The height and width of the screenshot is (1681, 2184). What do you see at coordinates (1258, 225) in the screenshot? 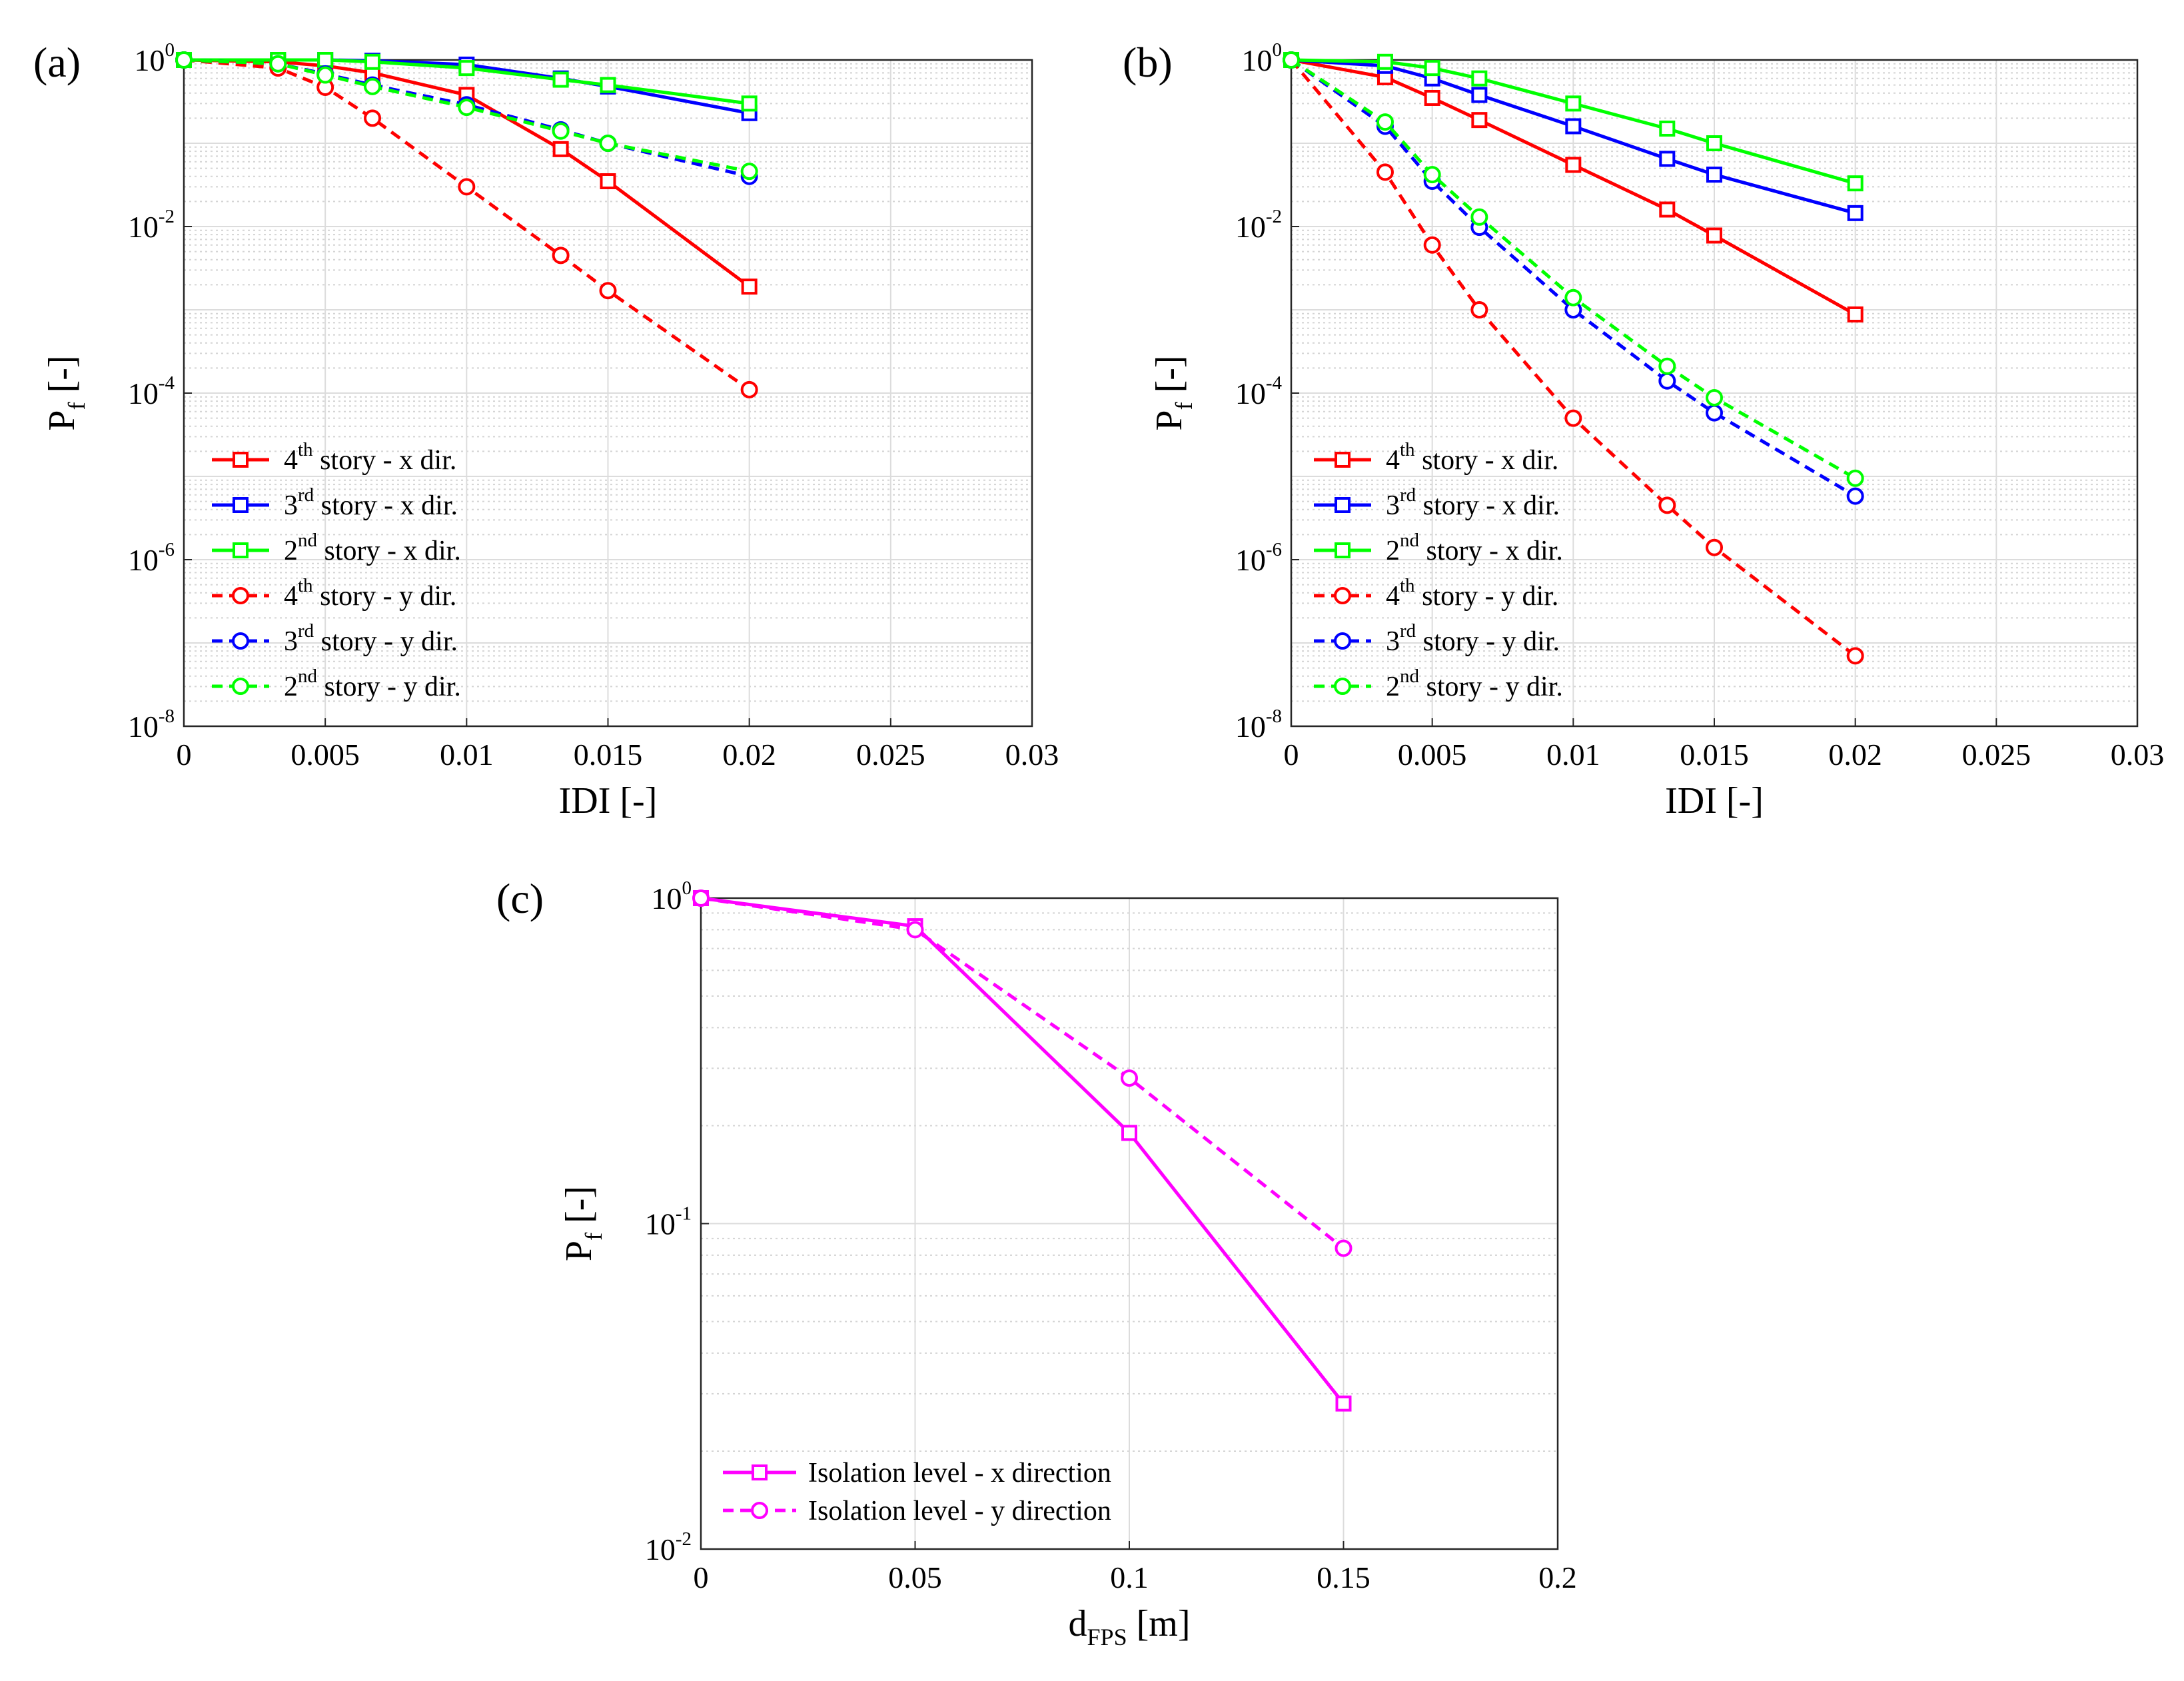
I see `y-tick-label: 10⁻²` at bounding box center [1258, 225].